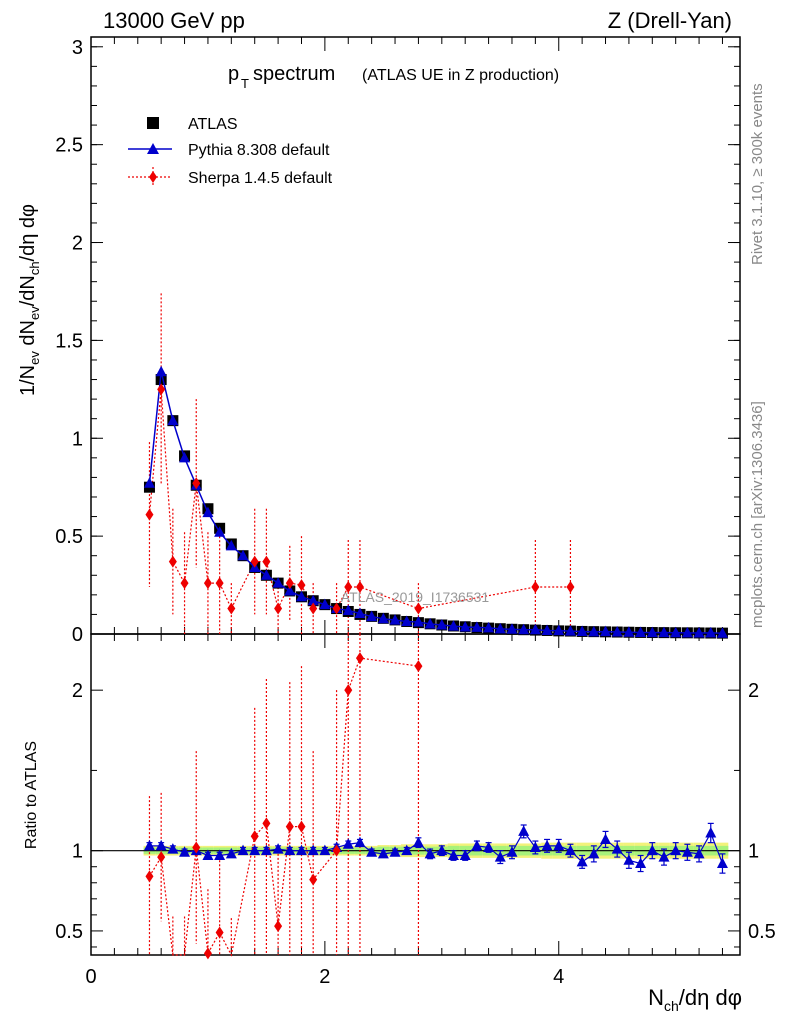 Image resolution: width=786 pixels, height=1024 pixels. Describe the element at coordinates (753, 852) in the screenshot. I see `ratio-ytick-label-right: 1` at that location.